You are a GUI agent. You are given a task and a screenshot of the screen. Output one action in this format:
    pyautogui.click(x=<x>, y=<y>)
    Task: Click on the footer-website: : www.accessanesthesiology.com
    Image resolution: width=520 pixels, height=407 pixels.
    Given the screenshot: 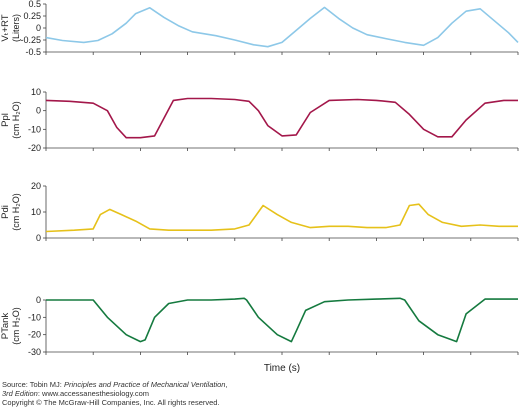 What is the action you would take?
    pyautogui.click(x=93, y=393)
    